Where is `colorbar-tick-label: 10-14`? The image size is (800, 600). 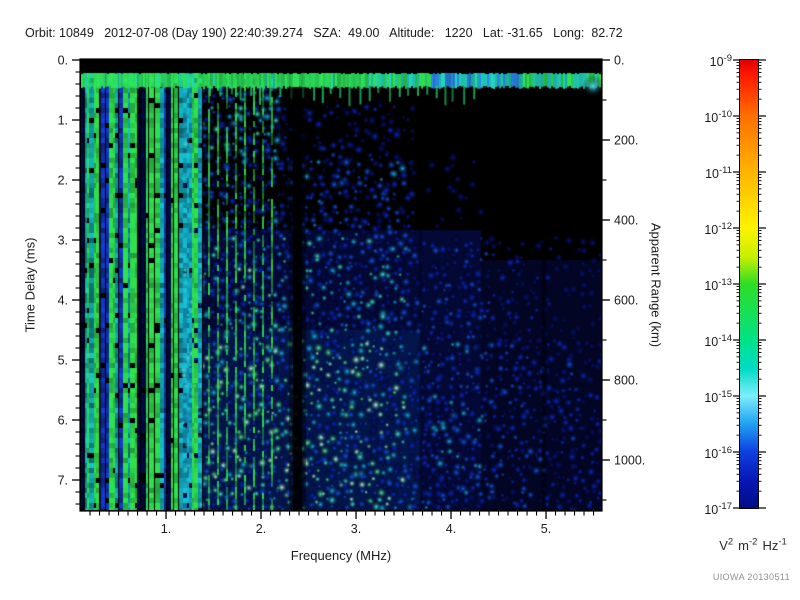 colorbar-tick-label: 10-14 is located at coordinates (718, 341).